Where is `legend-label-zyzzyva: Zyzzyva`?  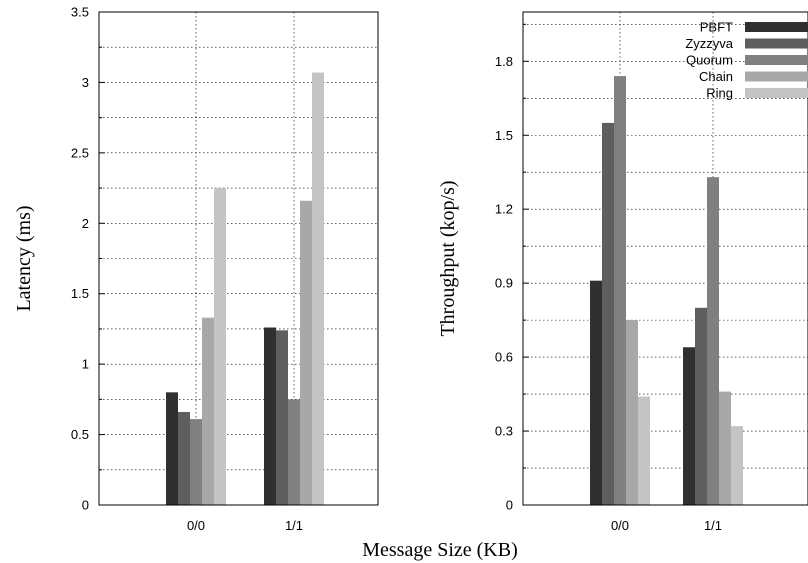 legend-label-zyzzyva: Zyzzyva is located at coordinates (709, 43).